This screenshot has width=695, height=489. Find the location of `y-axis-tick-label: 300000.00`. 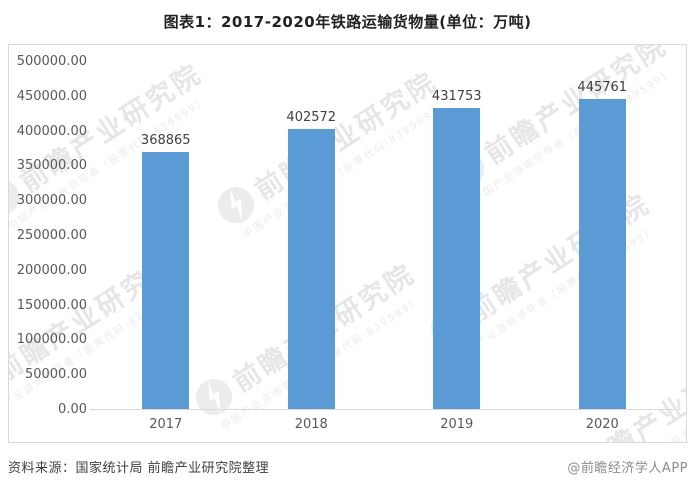

y-axis-tick-label: 300000.00 is located at coordinates (51, 201).